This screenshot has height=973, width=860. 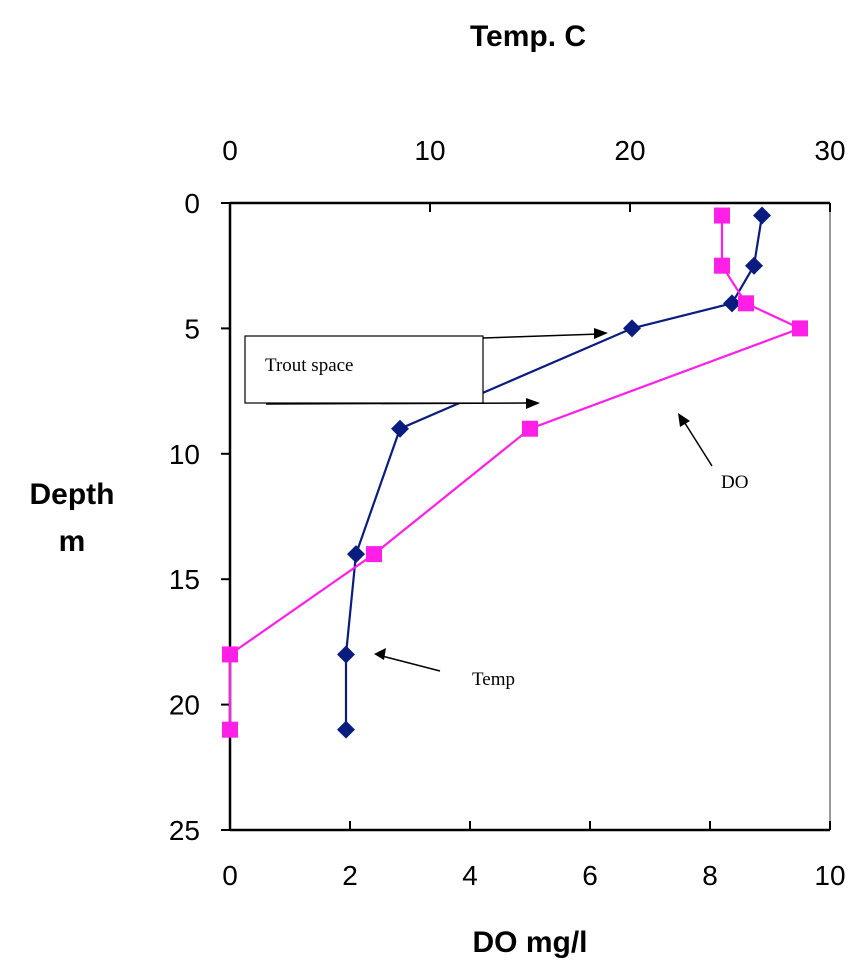 I want to click on y-tick-label: 5, so click(x=192, y=328).